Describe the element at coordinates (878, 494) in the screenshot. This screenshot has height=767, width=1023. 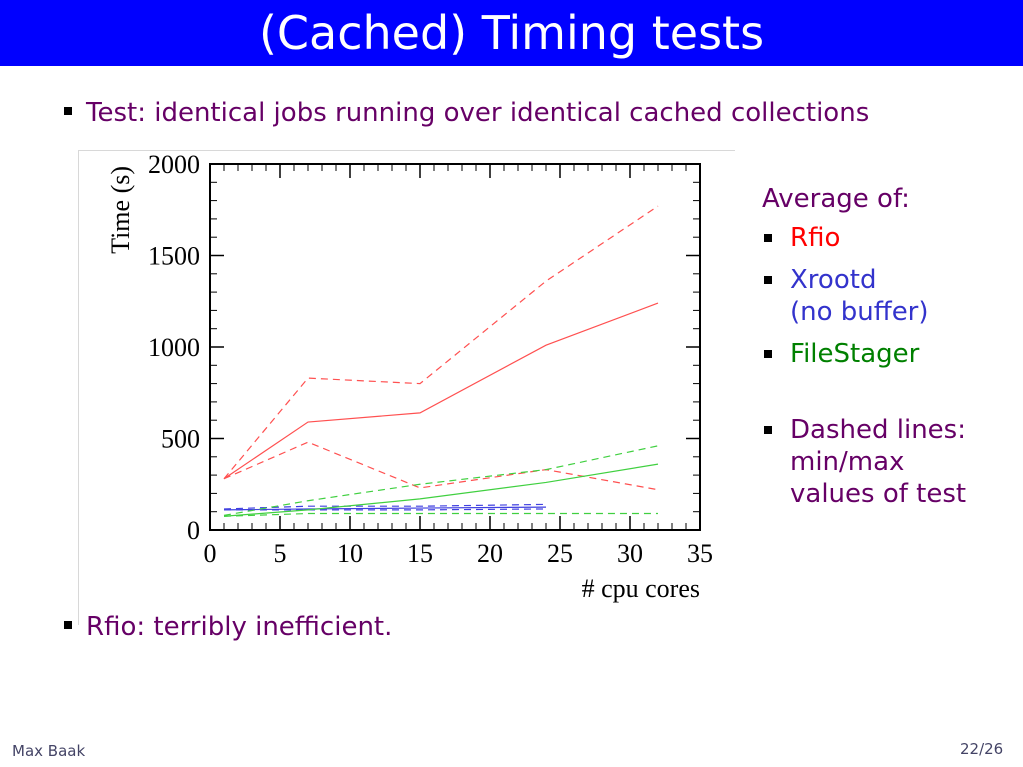
I see `note-line-3: values of test` at that location.